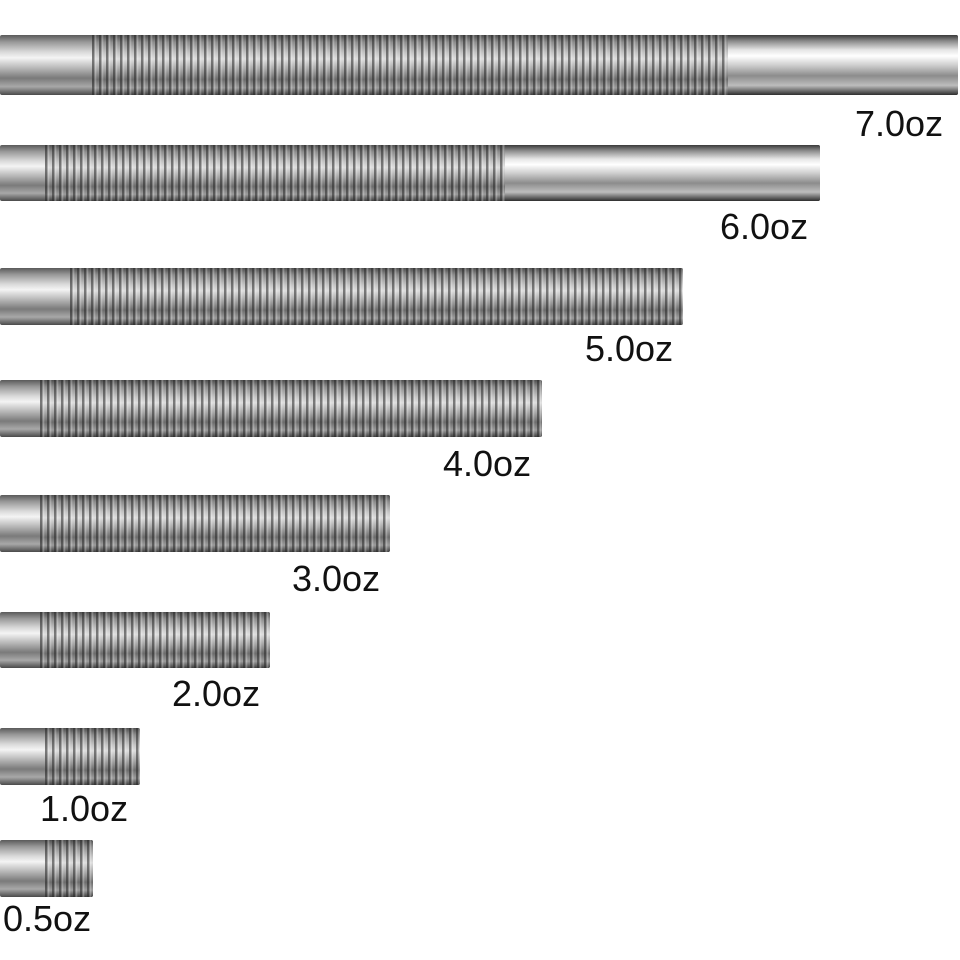 The image size is (960, 960). I want to click on weight-label: 5.0oz, so click(629, 348).